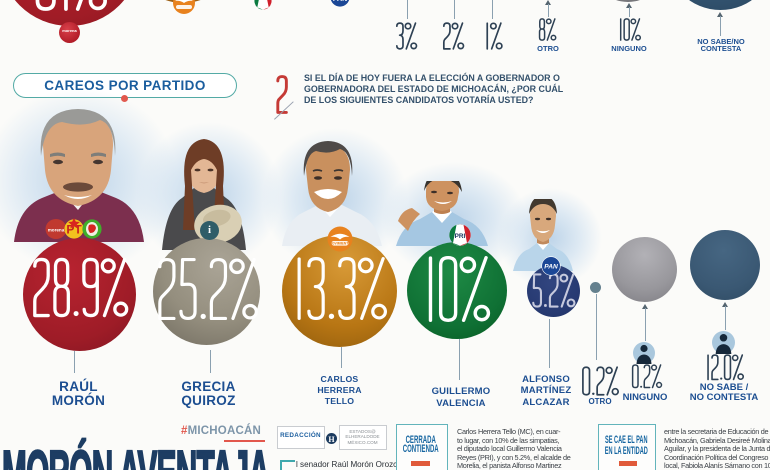 Image resolution: width=770 pixels, height=470 pixels. What do you see at coordinates (460, 236) in the screenshot?
I see `svg-text: PRI` at bounding box center [460, 236].